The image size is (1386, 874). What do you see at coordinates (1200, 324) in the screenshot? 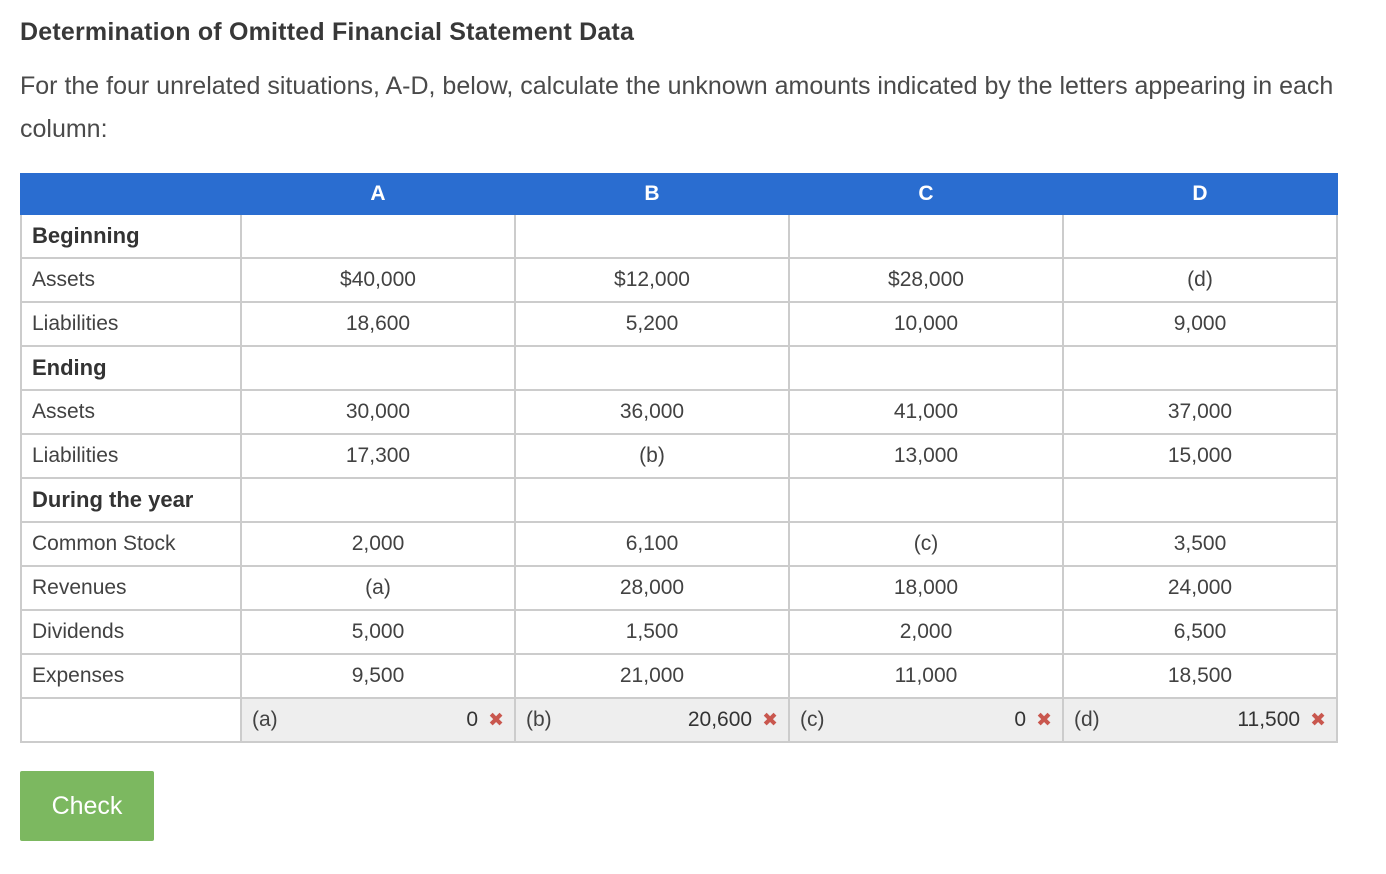
I see `cell-D-2: 9,000` at bounding box center [1200, 324].